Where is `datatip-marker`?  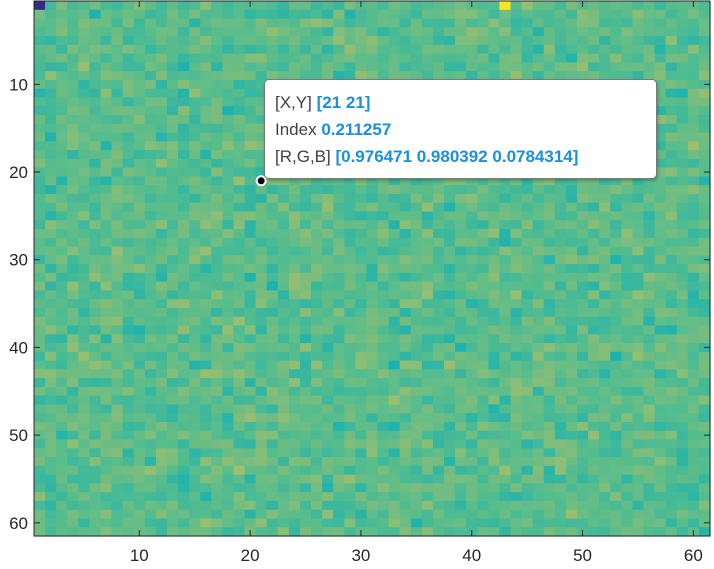
datatip-marker is located at coordinates (261, 181).